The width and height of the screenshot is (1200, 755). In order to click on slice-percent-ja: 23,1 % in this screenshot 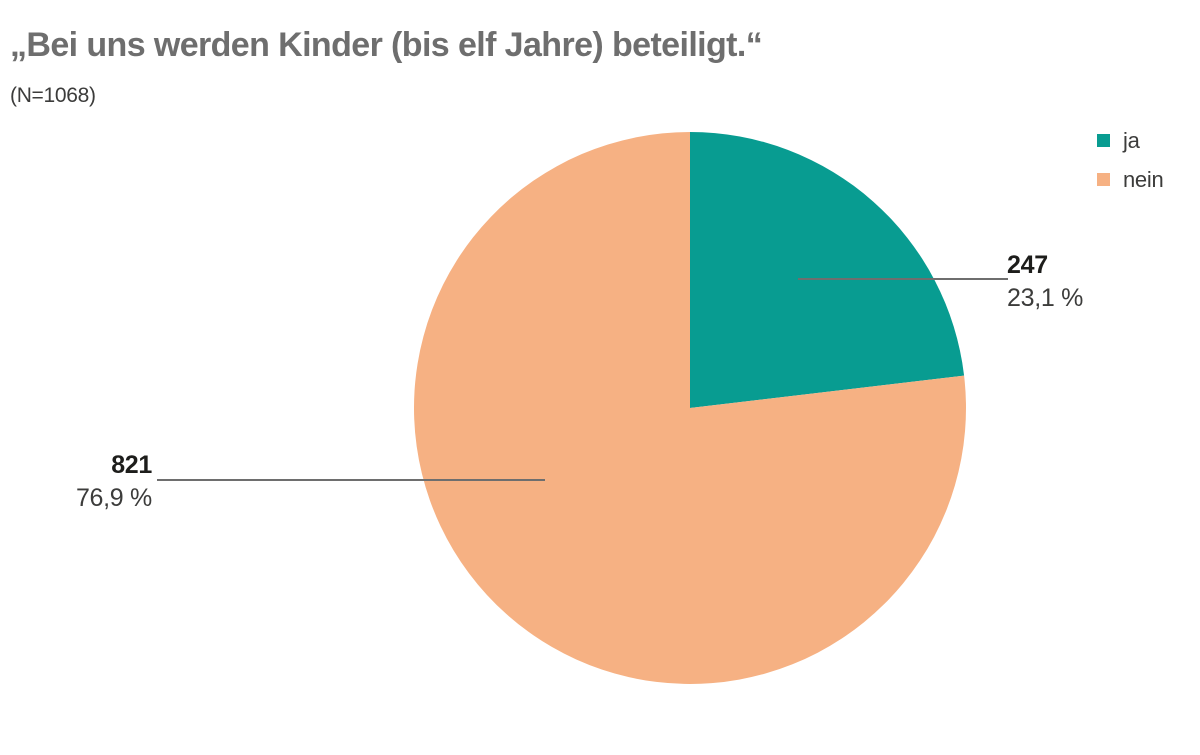, I will do `click(1045, 298)`.